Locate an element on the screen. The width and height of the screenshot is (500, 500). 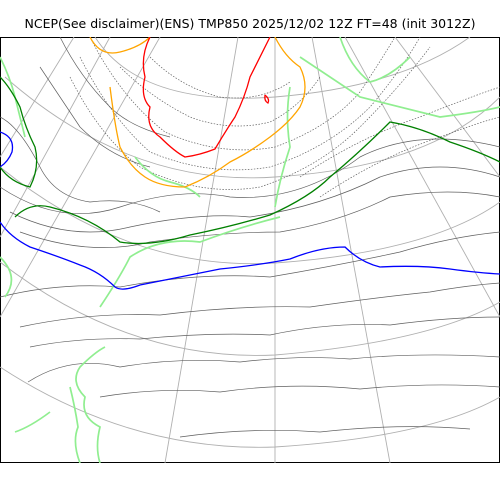
parallel-line is located at coordinates (282, 68).